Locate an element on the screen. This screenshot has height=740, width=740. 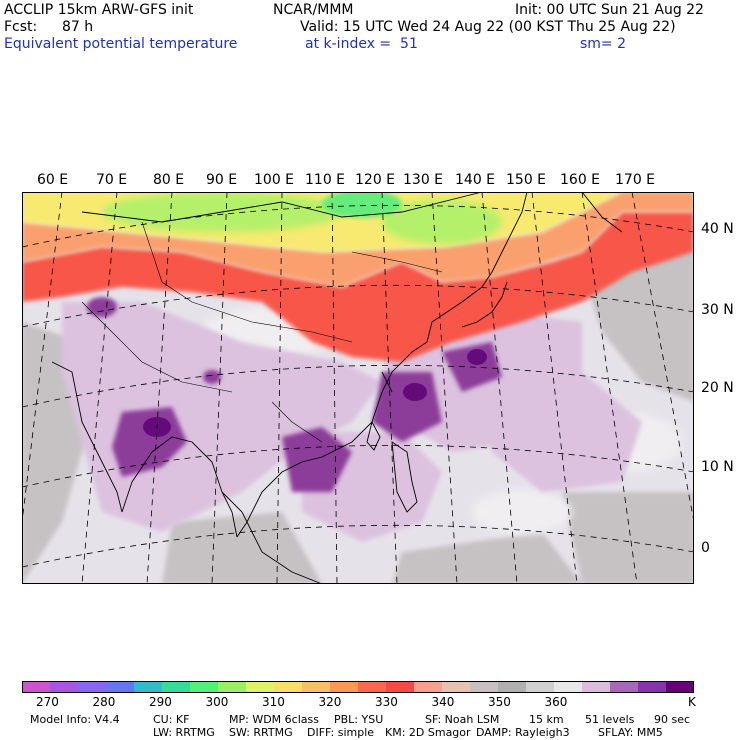
footer-lw: LW: RRTMG is located at coordinates (184, 732).